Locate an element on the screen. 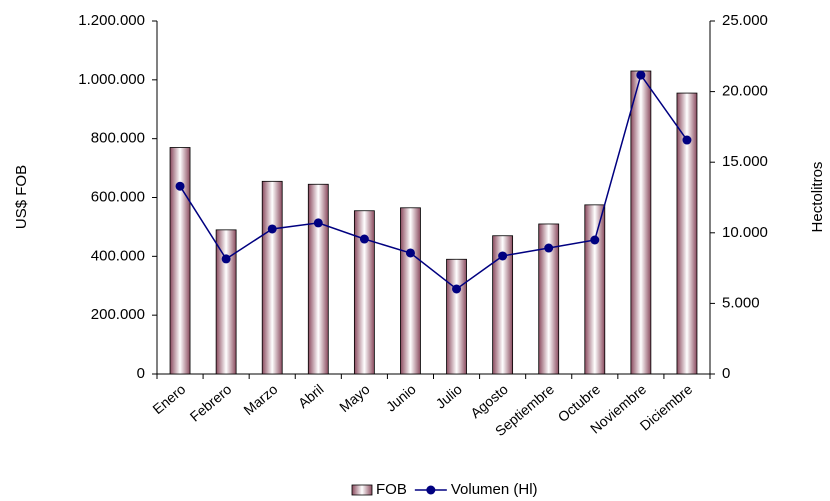 The image size is (830, 501). legend-label: FOB is located at coordinates (391, 489).